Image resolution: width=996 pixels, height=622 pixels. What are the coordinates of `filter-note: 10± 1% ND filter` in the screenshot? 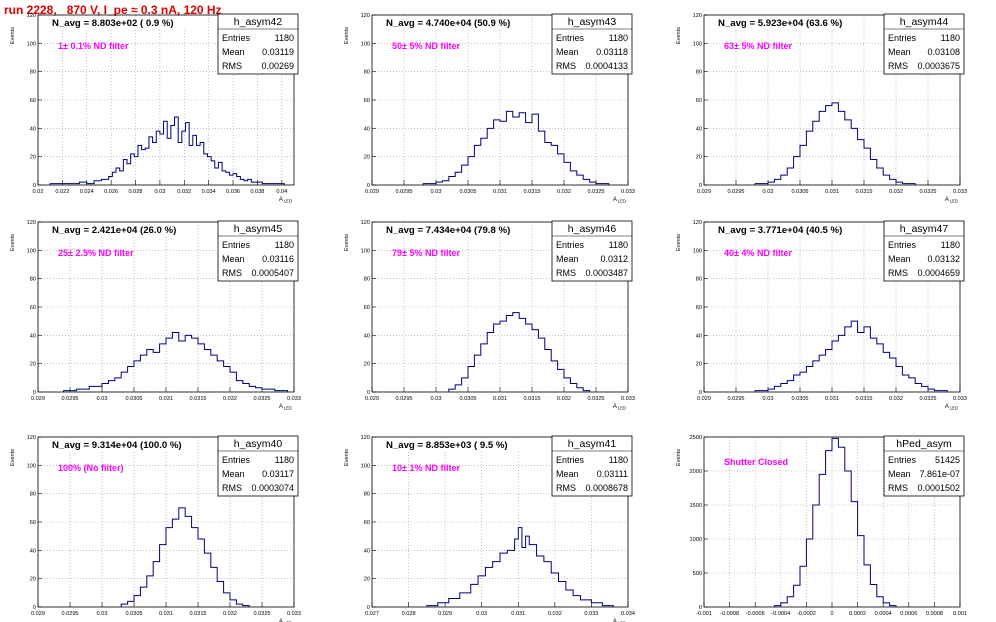 It's located at (426, 468).